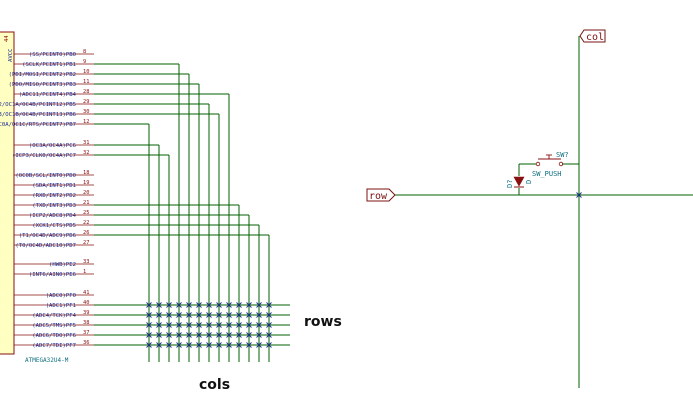  Describe the element at coordinates (86, 213) in the screenshot. I see `pin-number: 25` at that location.